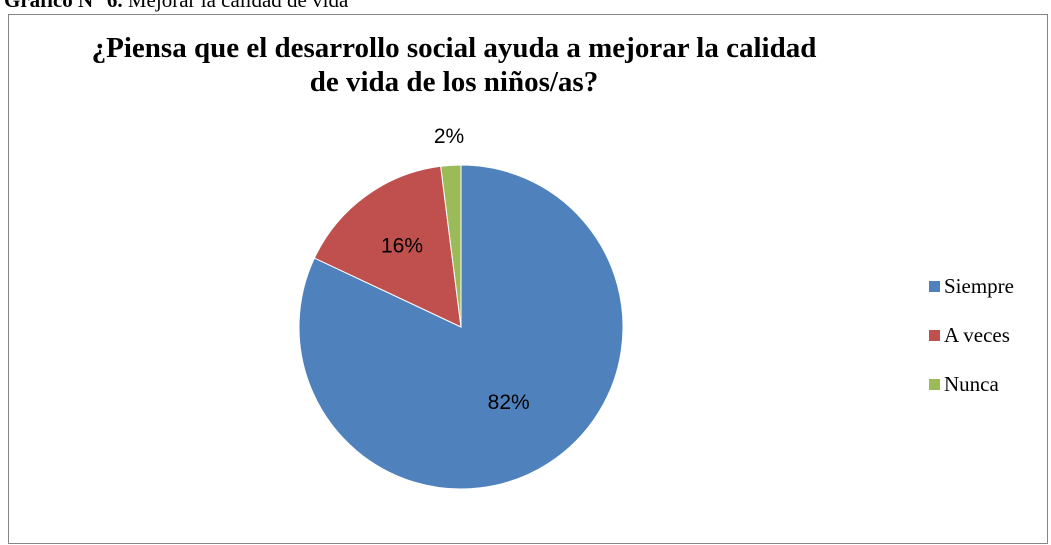 The width and height of the screenshot is (1051, 545). Describe the element at coordinates (934, 384) in the screenshot. I see `legend-swatch-nunca` at that location.